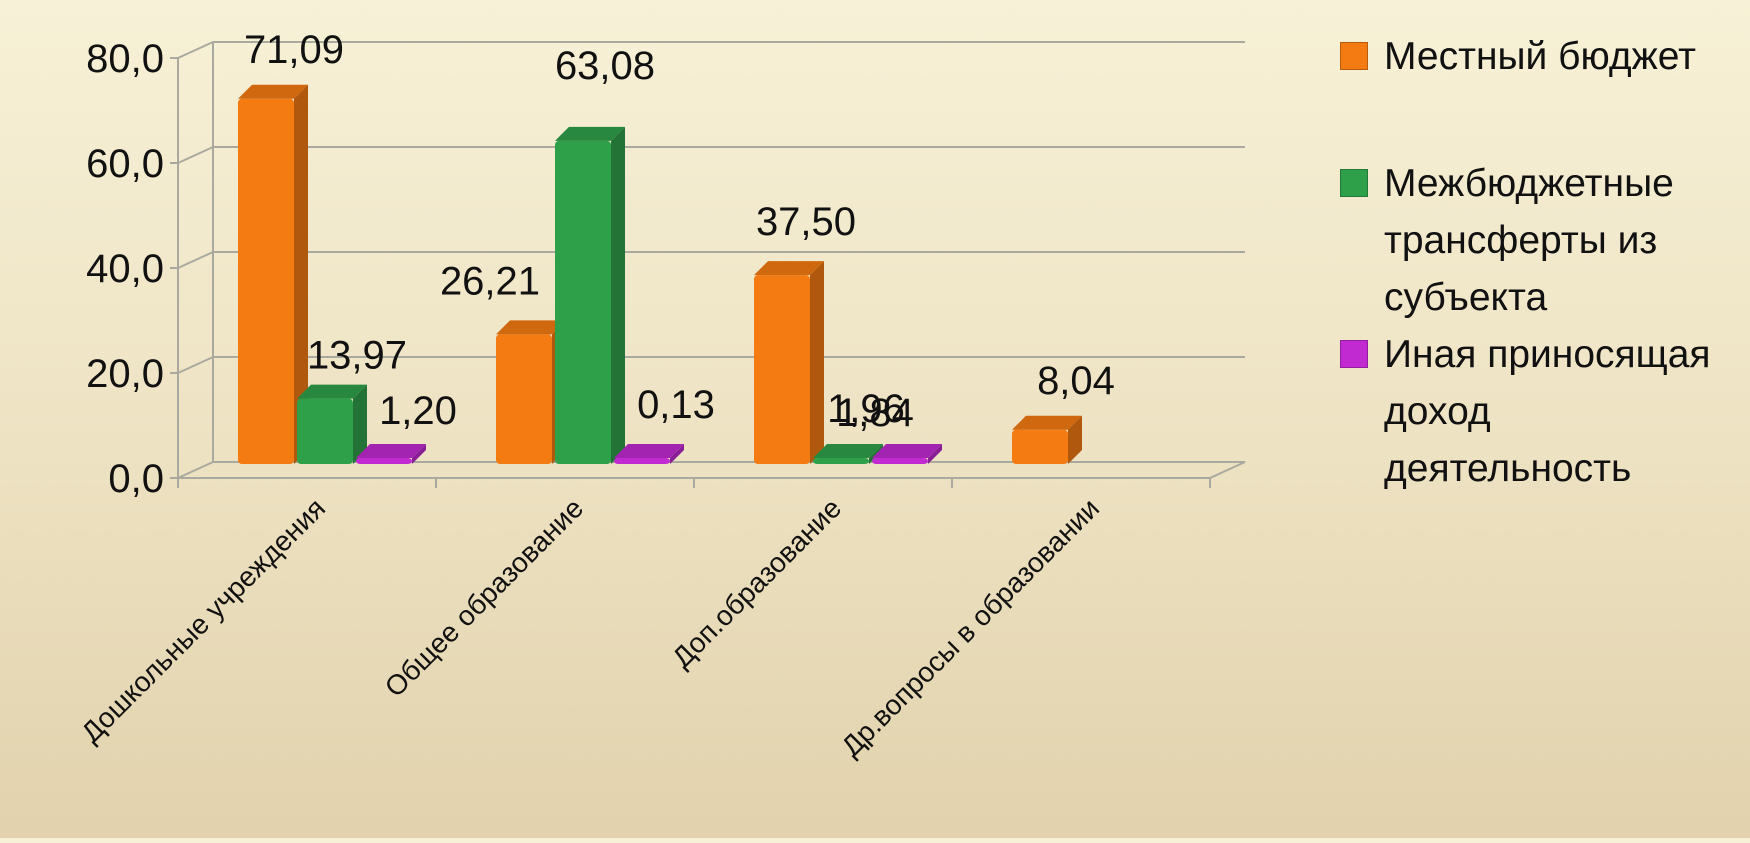  Describe the element at coordinates (875, 413) in the screenshot. I see `data-label: 1,84` at that location.